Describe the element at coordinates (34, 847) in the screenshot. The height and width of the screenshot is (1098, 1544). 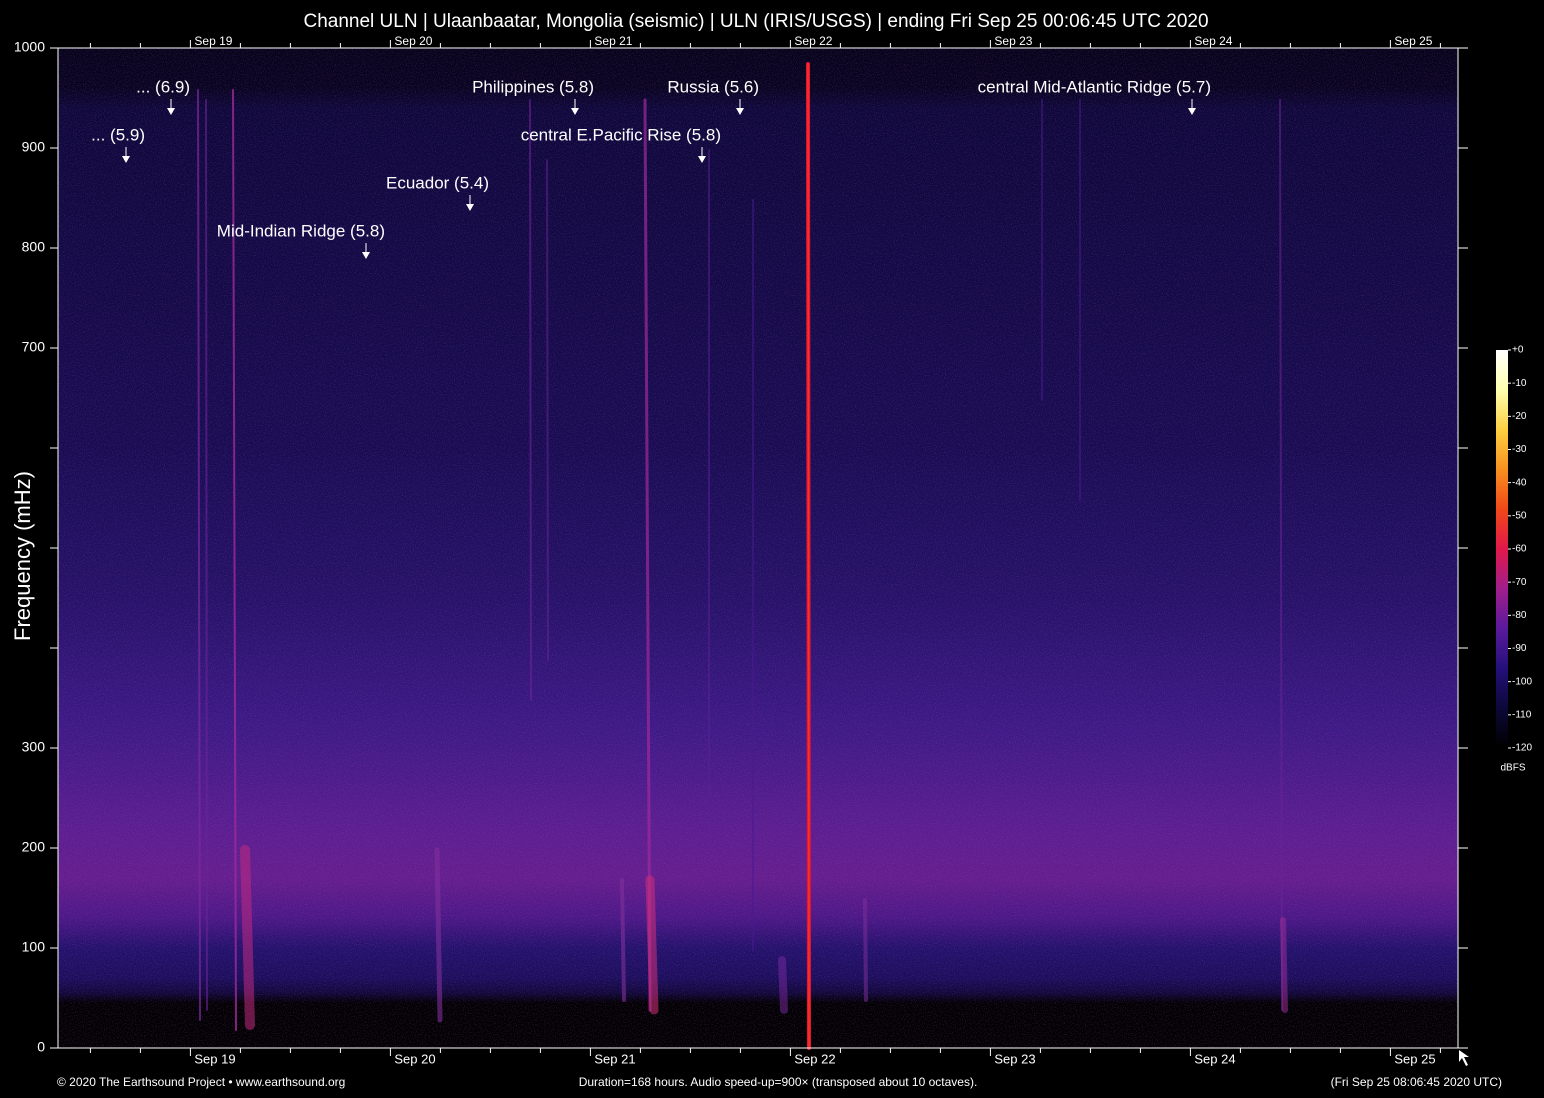
I see `y-tick-label: 200` at that location.